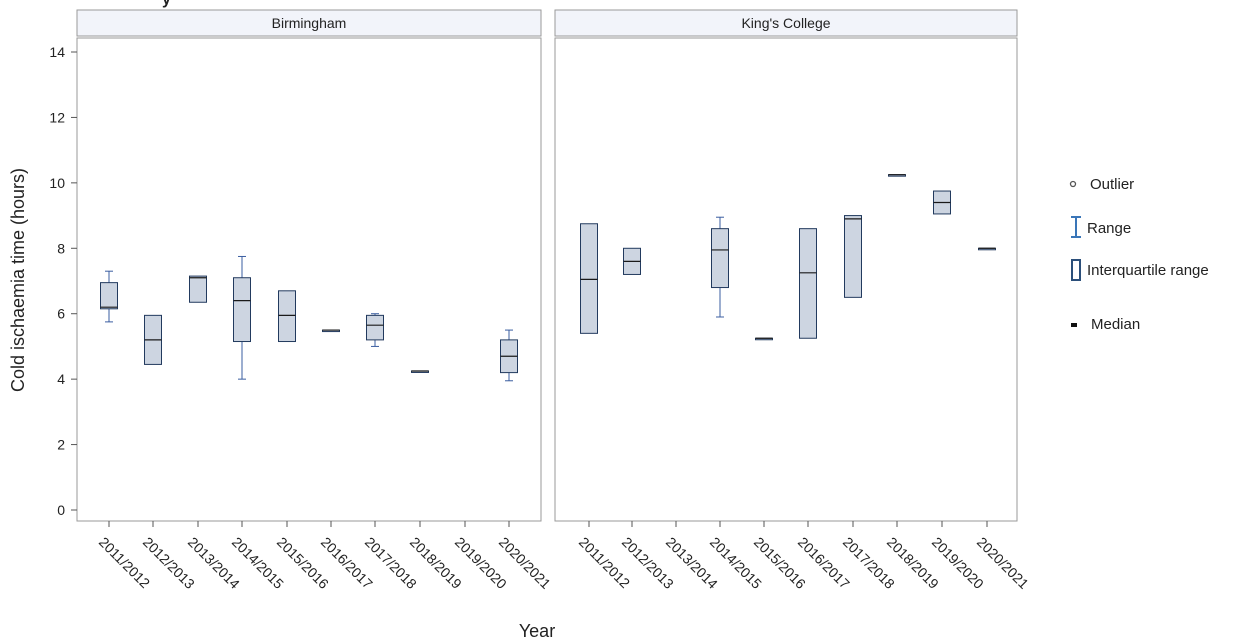  Describe the element at coordinates (57, 183) in the screenshot. I see `y-tick-label: 10` at that location.